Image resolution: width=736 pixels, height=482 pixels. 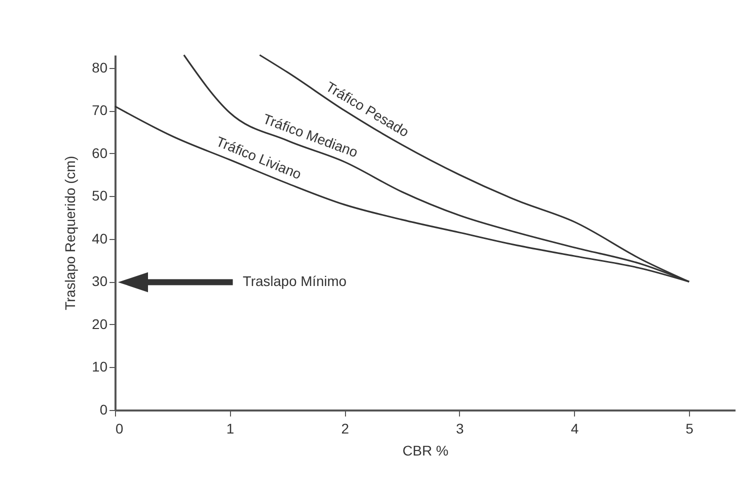 I want to click on x-axis-title: CBR %, so click(x=425, y=450).